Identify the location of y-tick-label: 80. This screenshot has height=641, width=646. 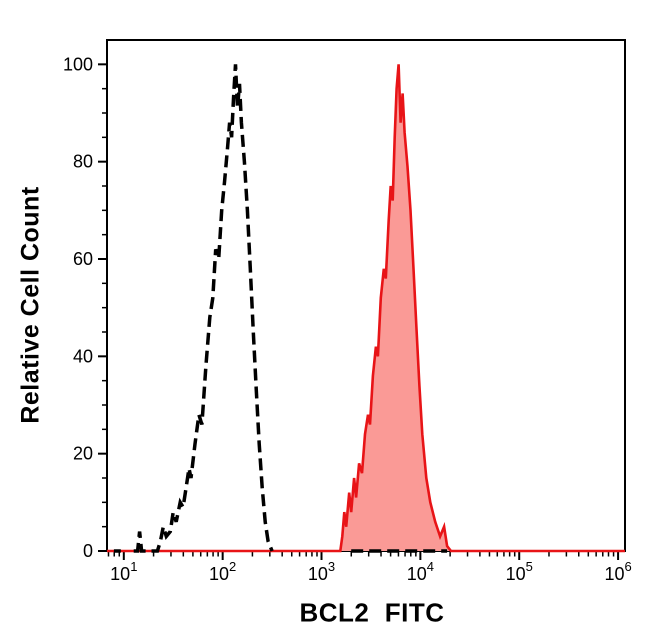
(83, 162).